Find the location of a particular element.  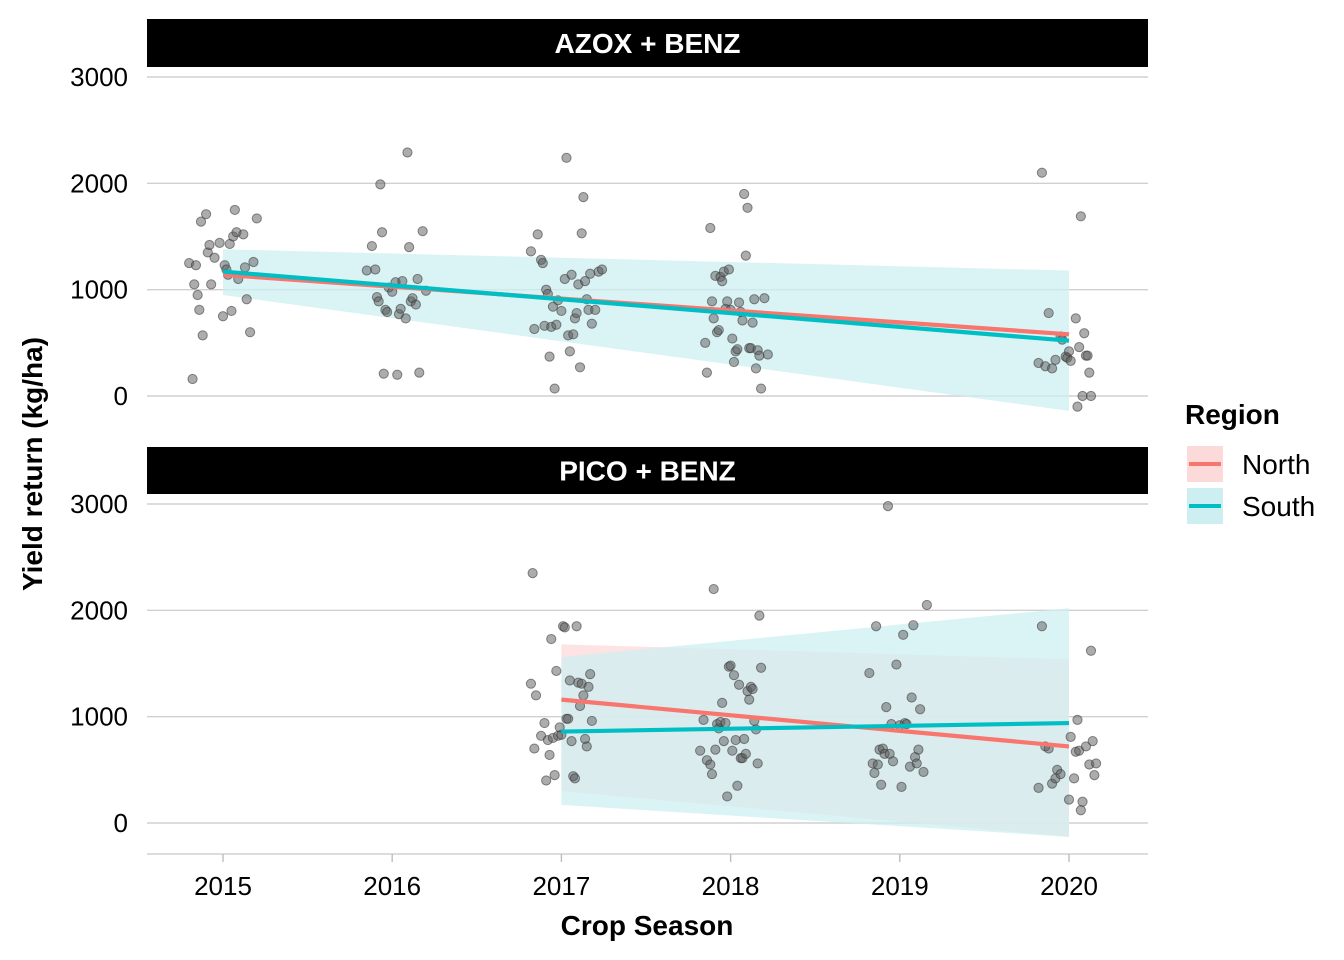

x-tick-label: 2019 is located at coordinates (900, 886).